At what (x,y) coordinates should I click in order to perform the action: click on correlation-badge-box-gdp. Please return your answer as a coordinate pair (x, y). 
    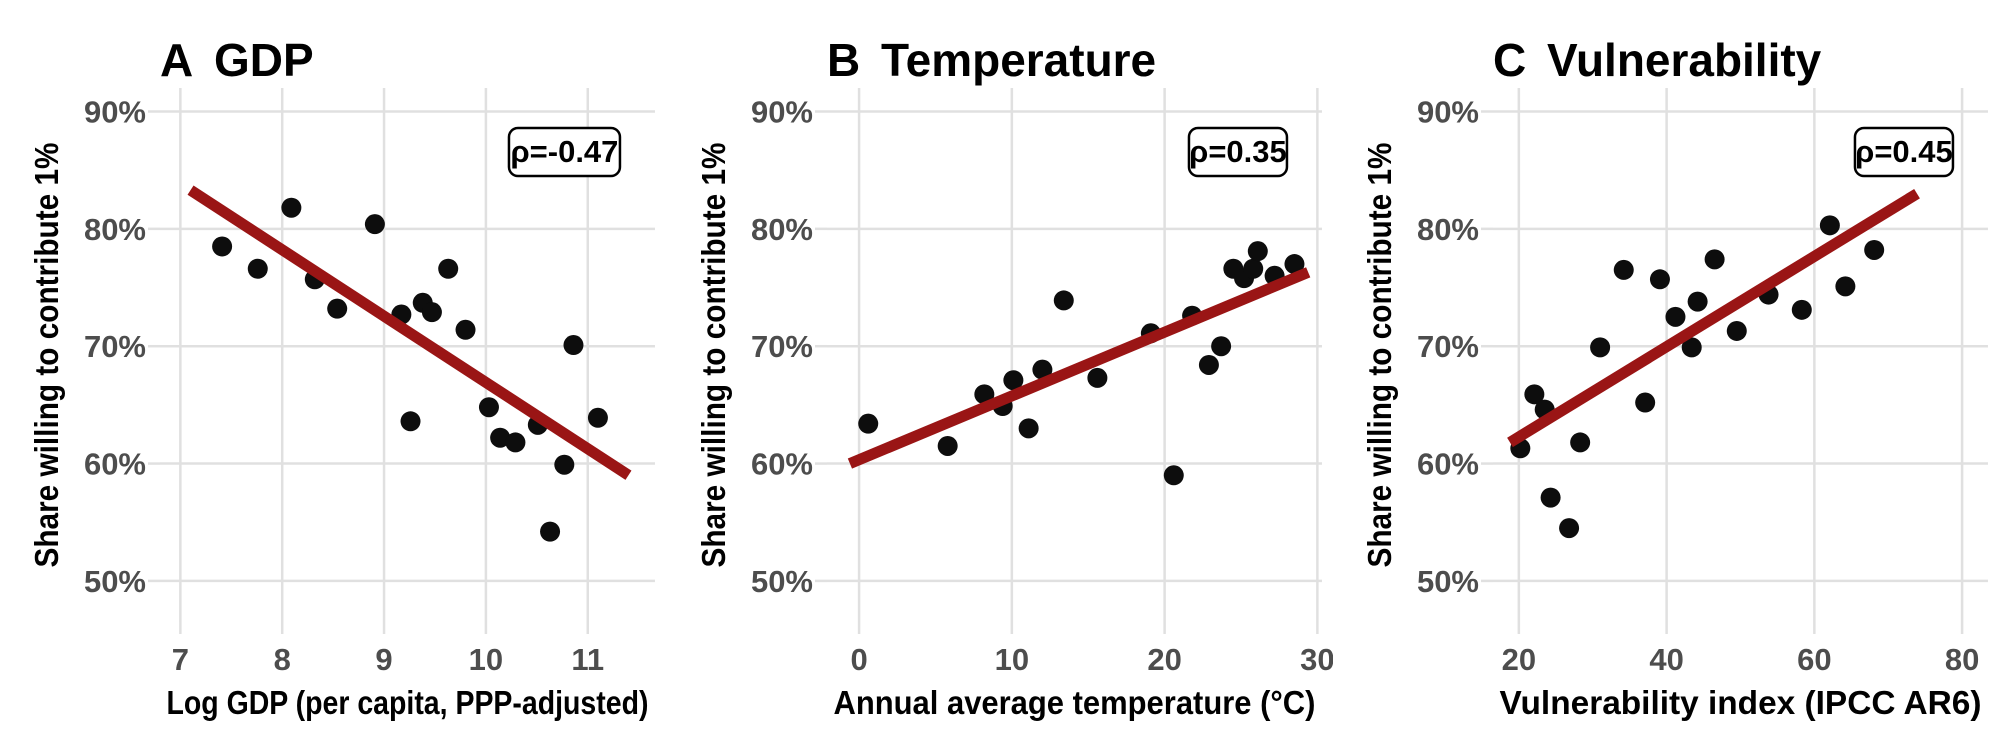
    Looking at the image, I should click on (564, 152).